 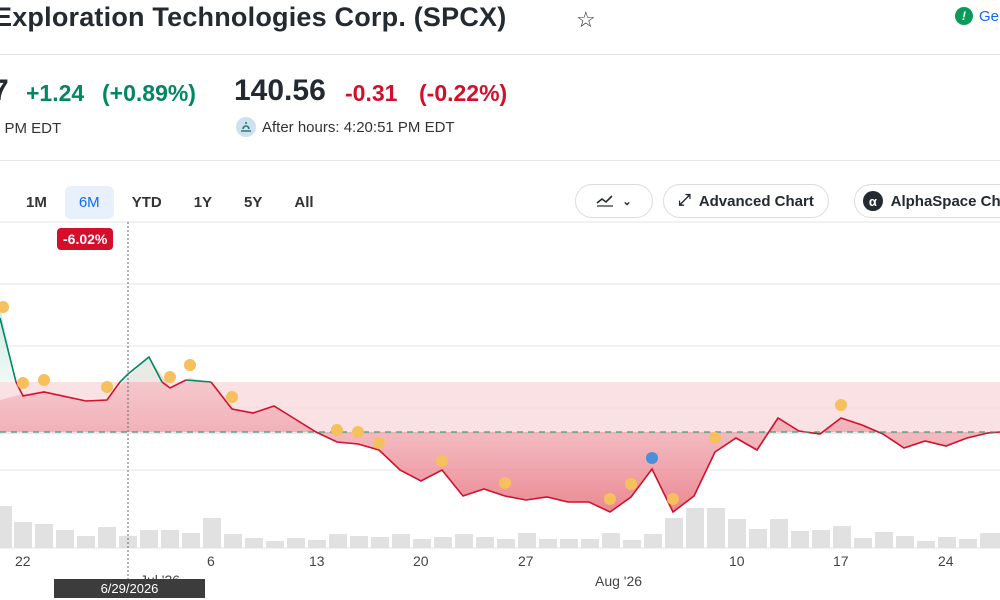 I want to click on x-axis-label: 6, so click(x=211, y=561).